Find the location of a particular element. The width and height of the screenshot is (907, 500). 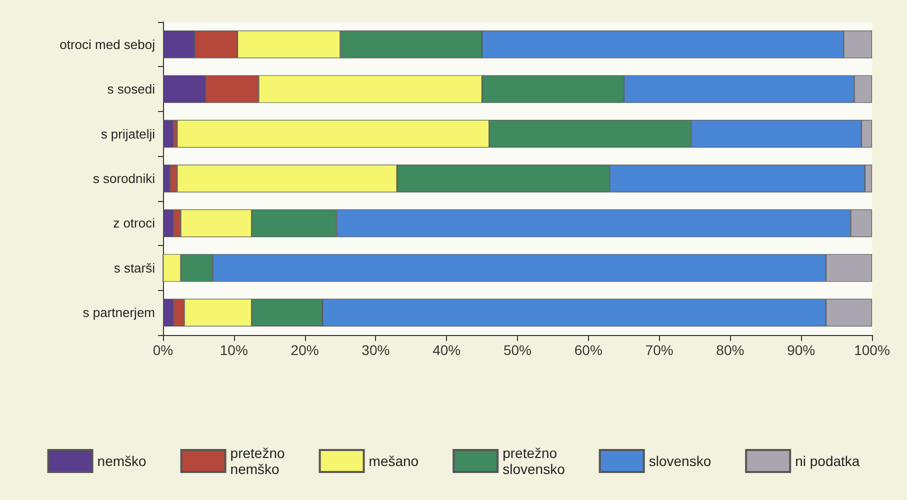

legend-label: mešano is located at coordinates (393, 461).